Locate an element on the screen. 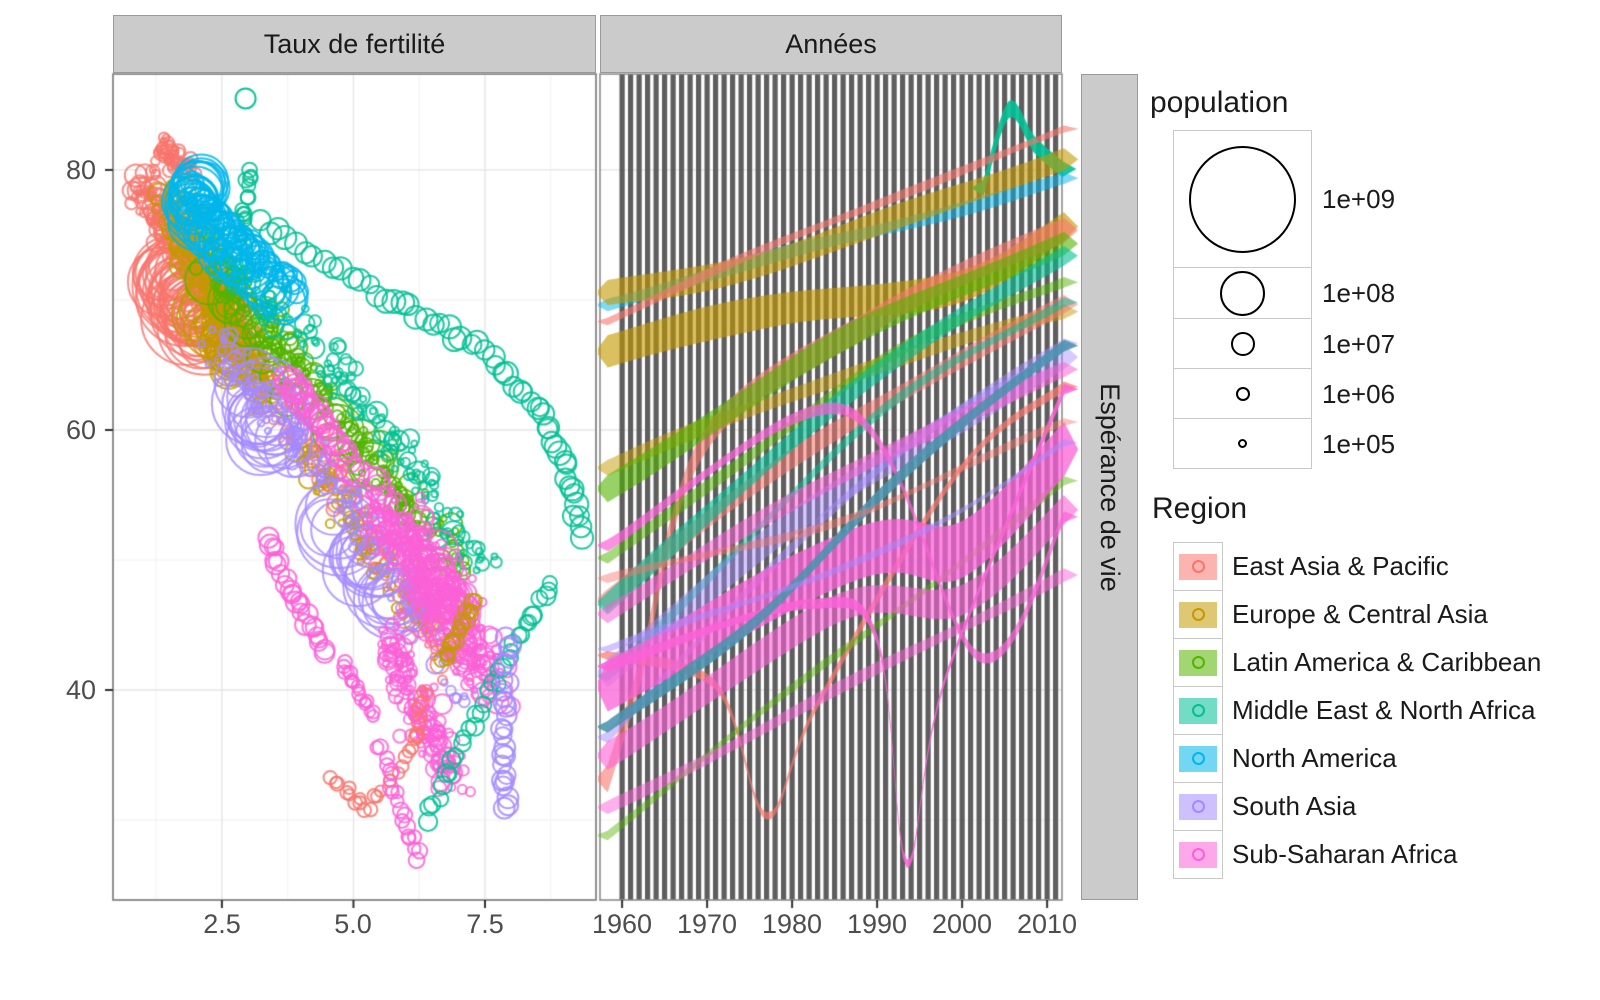 This screenshot has height=1000, width=1600. population-legend-title: population is located at coordinates (1219, 102).